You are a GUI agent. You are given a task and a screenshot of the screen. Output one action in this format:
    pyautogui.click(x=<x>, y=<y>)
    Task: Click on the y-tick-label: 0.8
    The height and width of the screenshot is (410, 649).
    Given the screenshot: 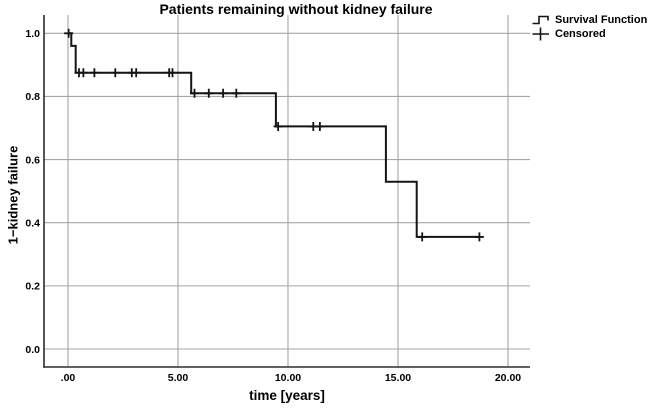 What is the action you would take?
    pyautogui.click(x=32, y=97)
    